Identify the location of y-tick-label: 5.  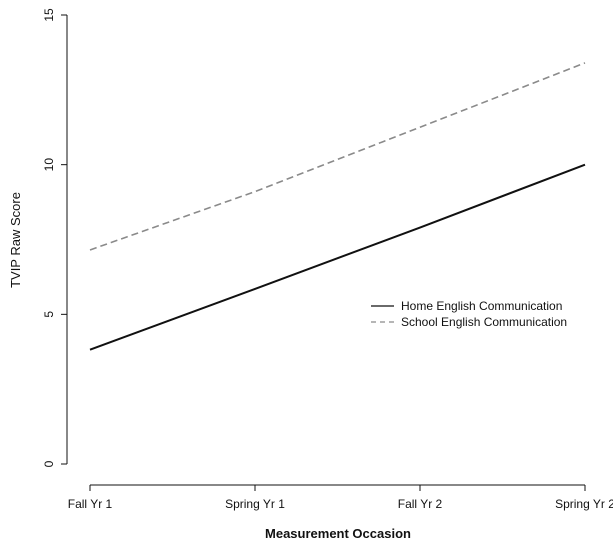
(49, 314).